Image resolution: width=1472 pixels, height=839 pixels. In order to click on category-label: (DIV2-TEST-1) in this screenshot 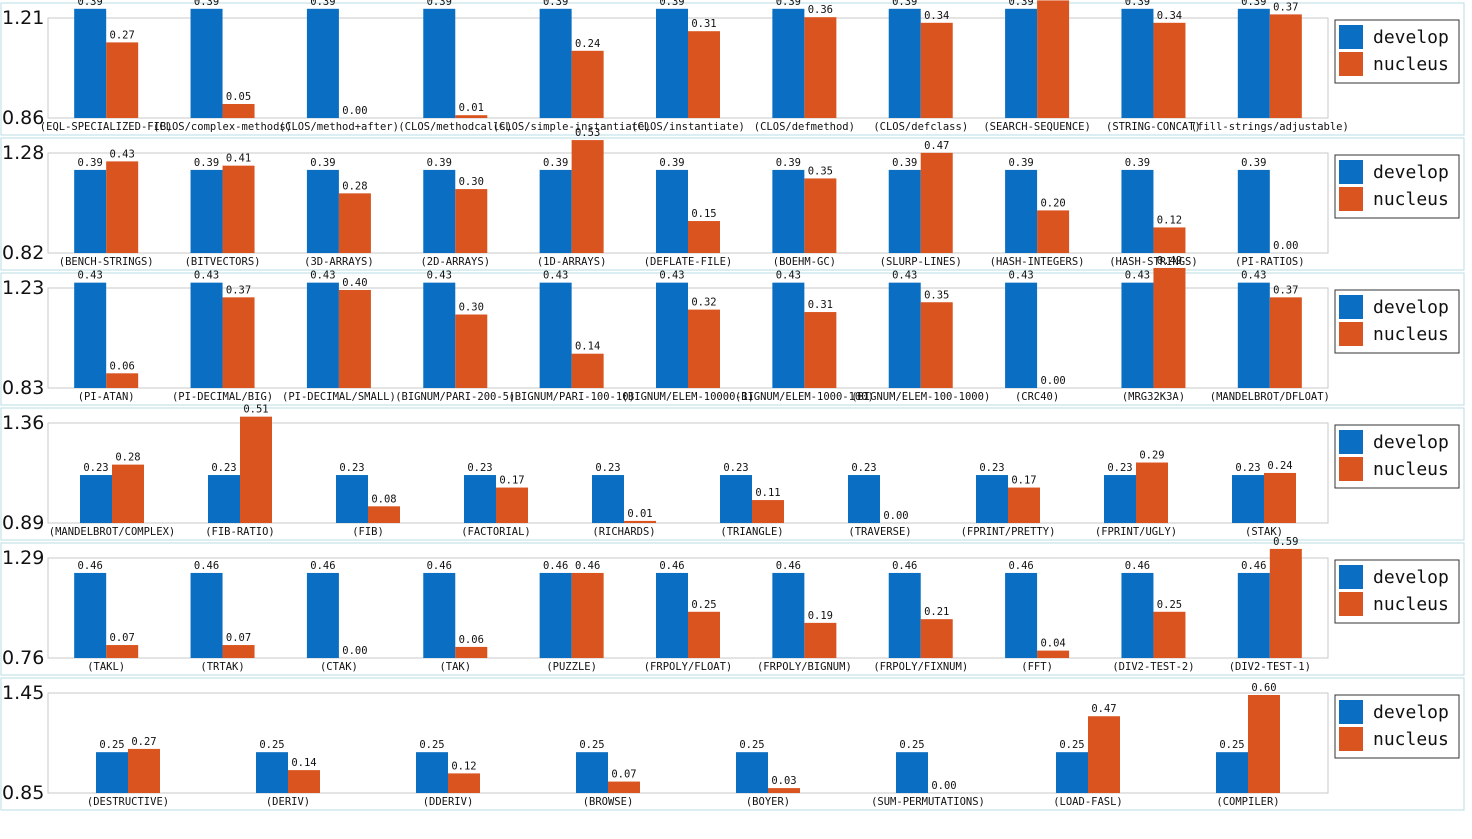, I will do `click(1270, 667)`.